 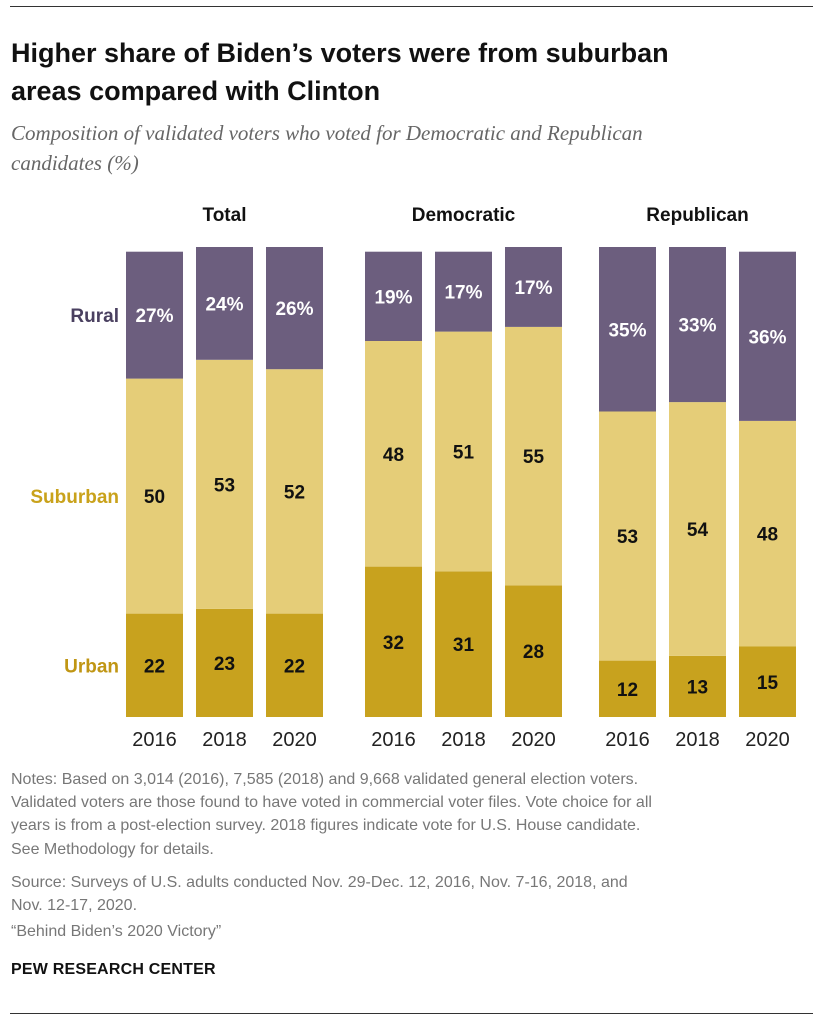 I want to click on bar-republican-2018-urban, so click(x=697, y=686).